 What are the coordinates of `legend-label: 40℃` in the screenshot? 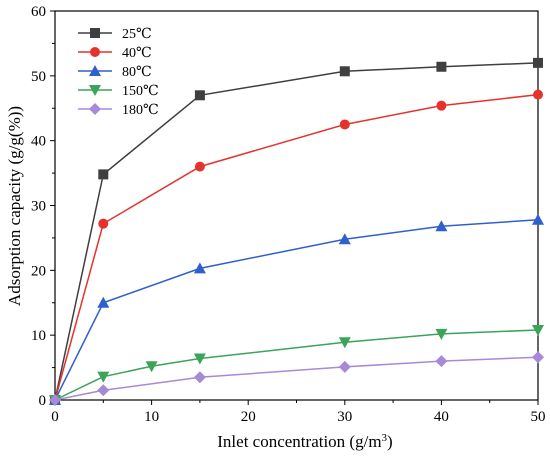 It's located at (137, 53).